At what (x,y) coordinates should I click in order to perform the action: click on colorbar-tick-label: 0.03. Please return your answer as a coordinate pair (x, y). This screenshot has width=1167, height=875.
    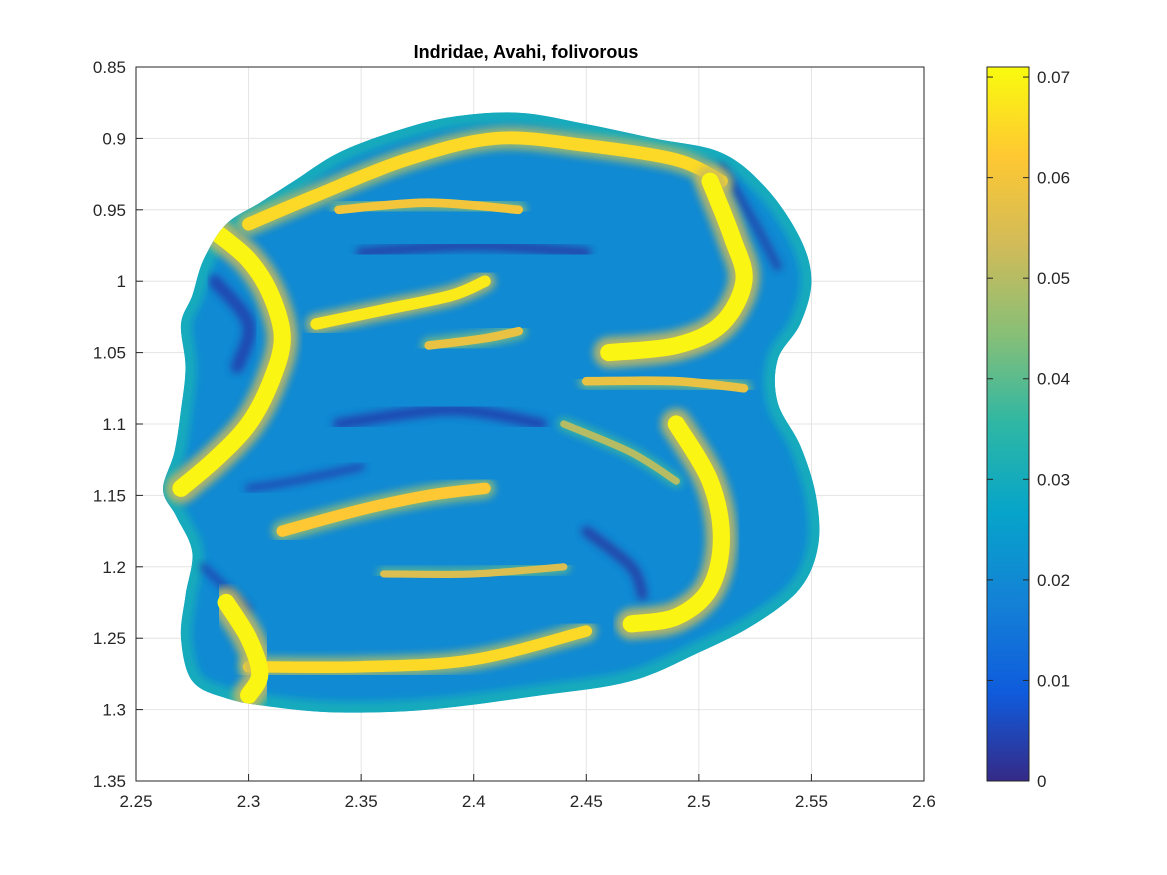
    Looking at the image, I should click on (1053, 479).